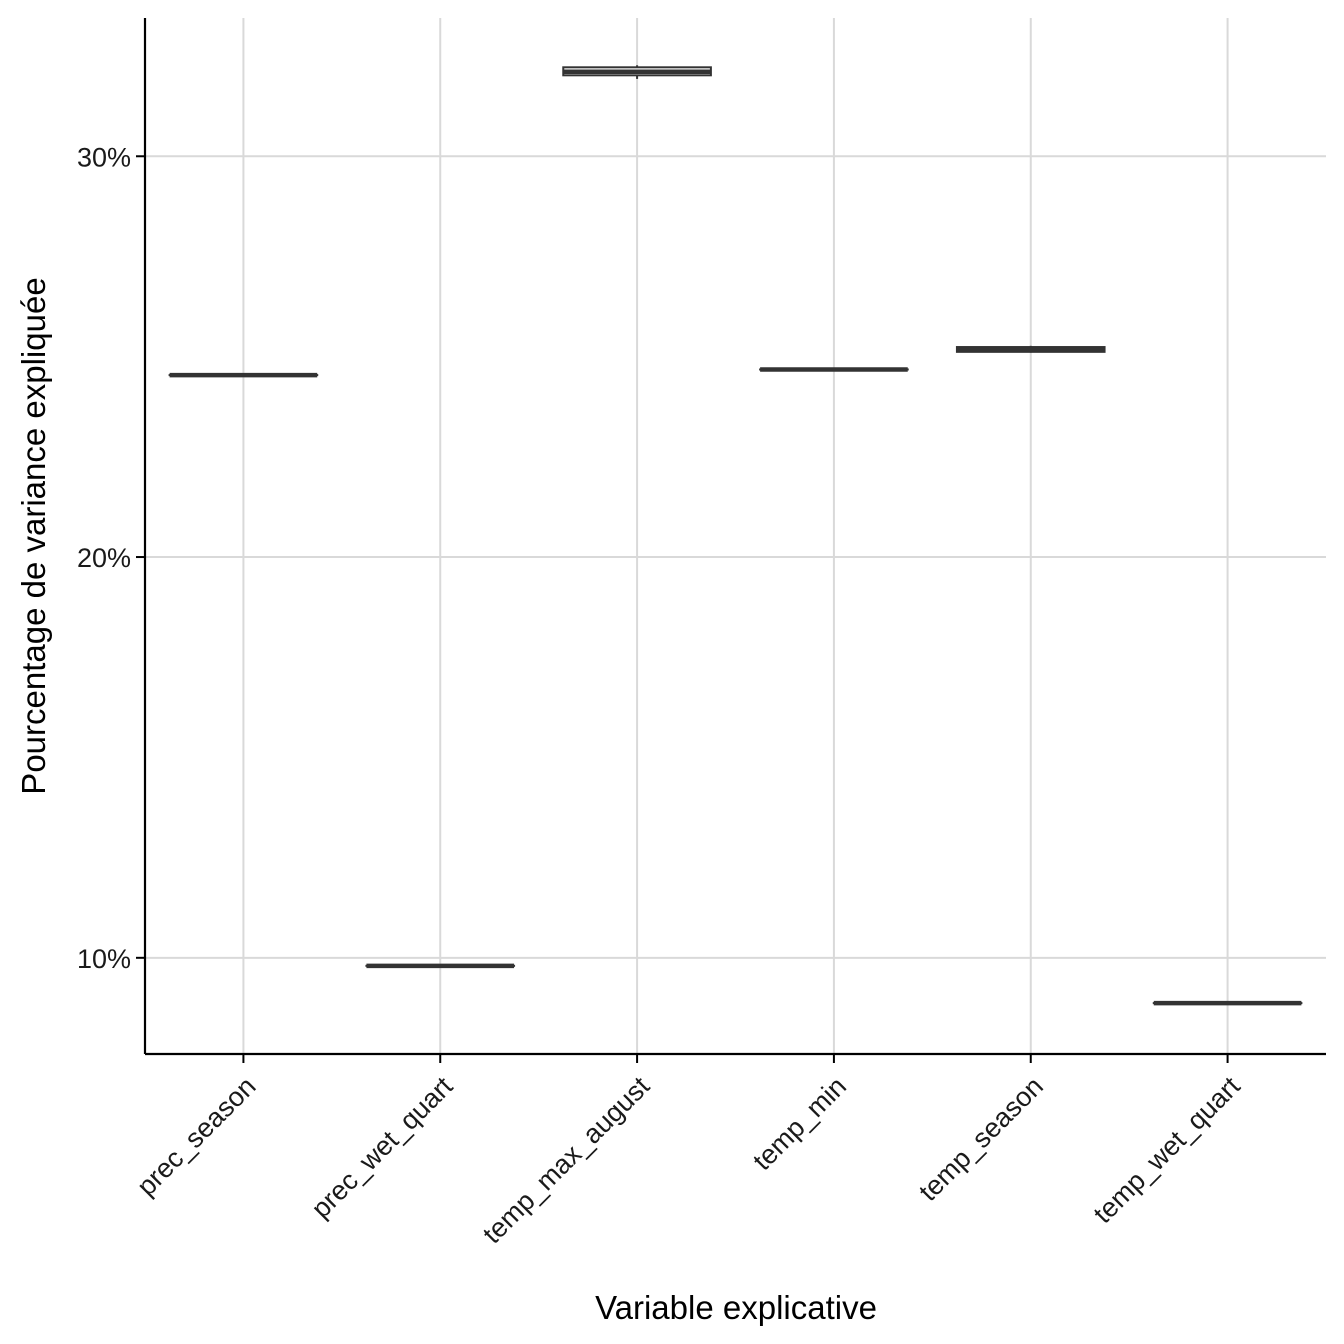 The image size is (1344, 1344). I want to click on x-tick-label: temp_season, so click(981, 1139).